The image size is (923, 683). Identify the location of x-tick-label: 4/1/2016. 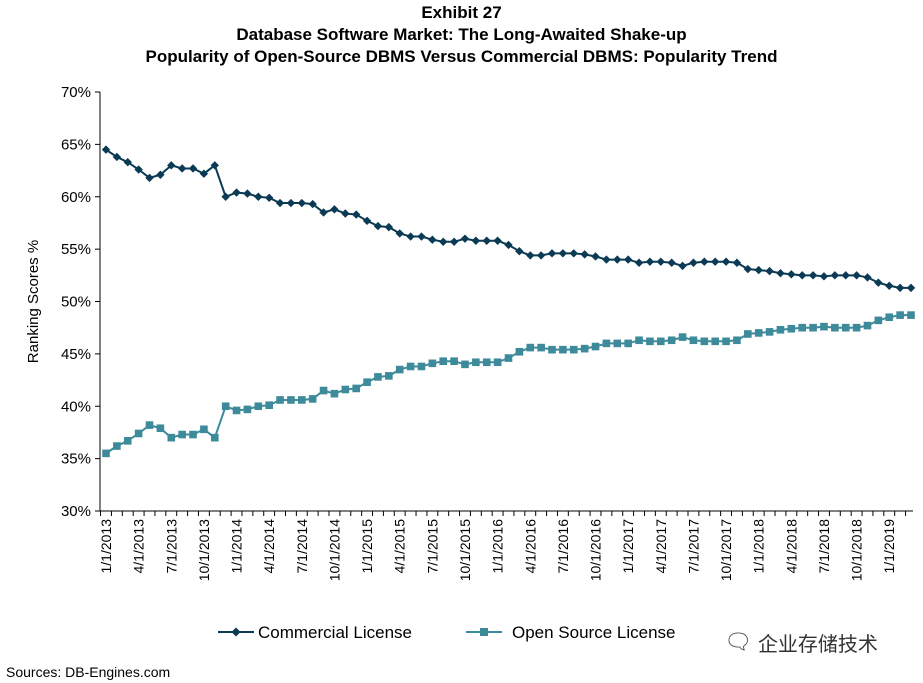
(530, 546).